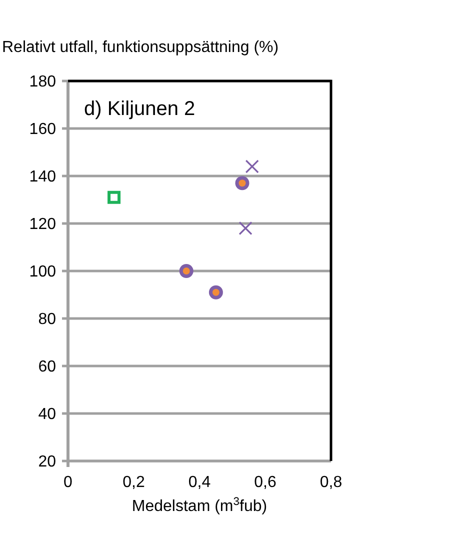  I want to click on x-tick-label: 0,4, so click(199, 482).